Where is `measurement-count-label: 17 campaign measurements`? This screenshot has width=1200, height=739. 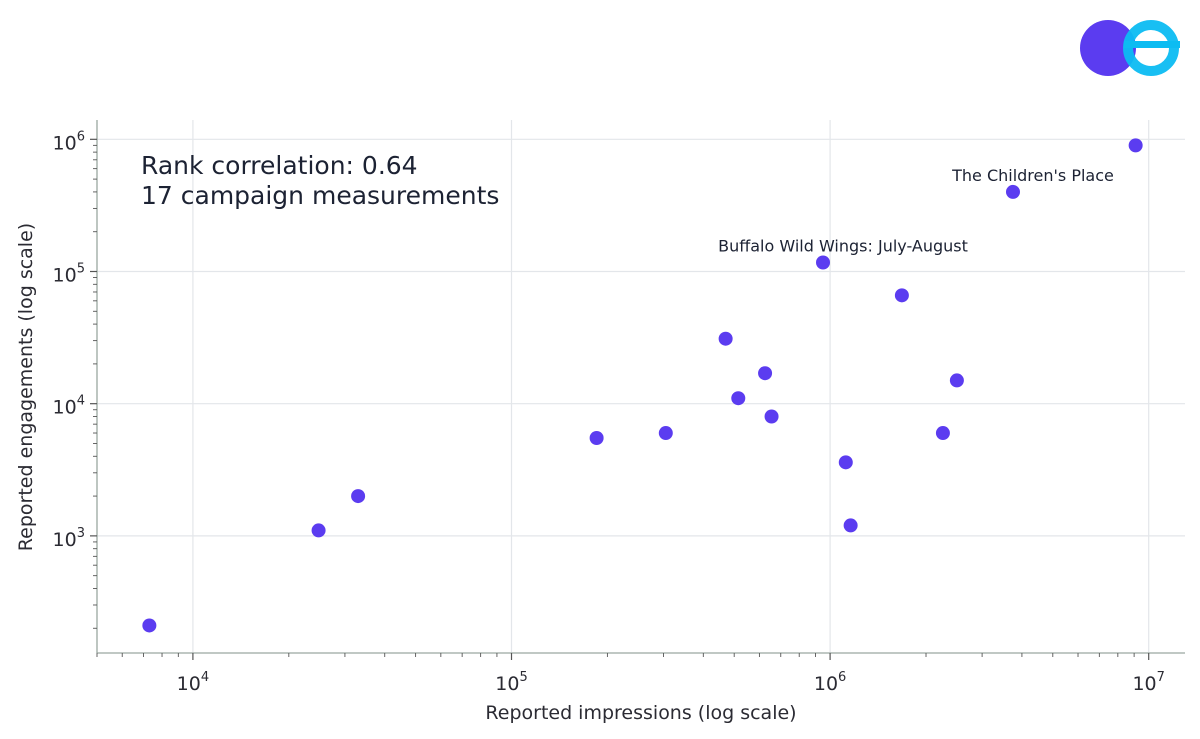
measurement-count-label: 17 campaign measurements is located at coordinates (320, 195).